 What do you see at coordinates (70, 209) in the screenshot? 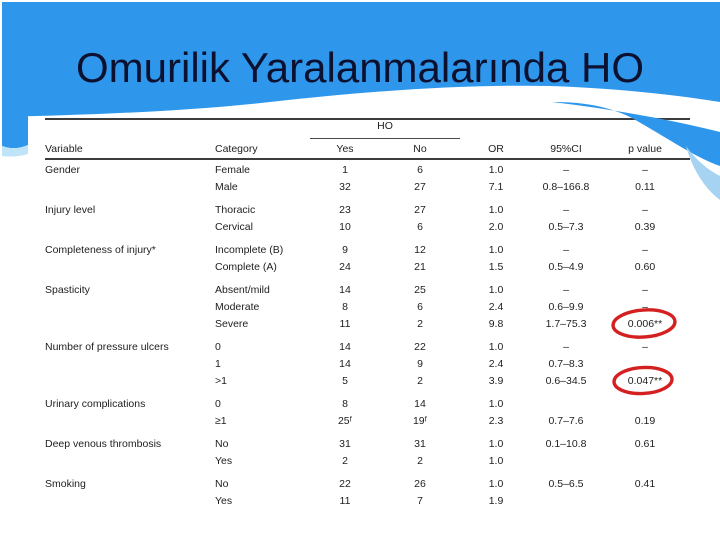
I see `cell-variable: Injury level` at bounding box center [70, 209].